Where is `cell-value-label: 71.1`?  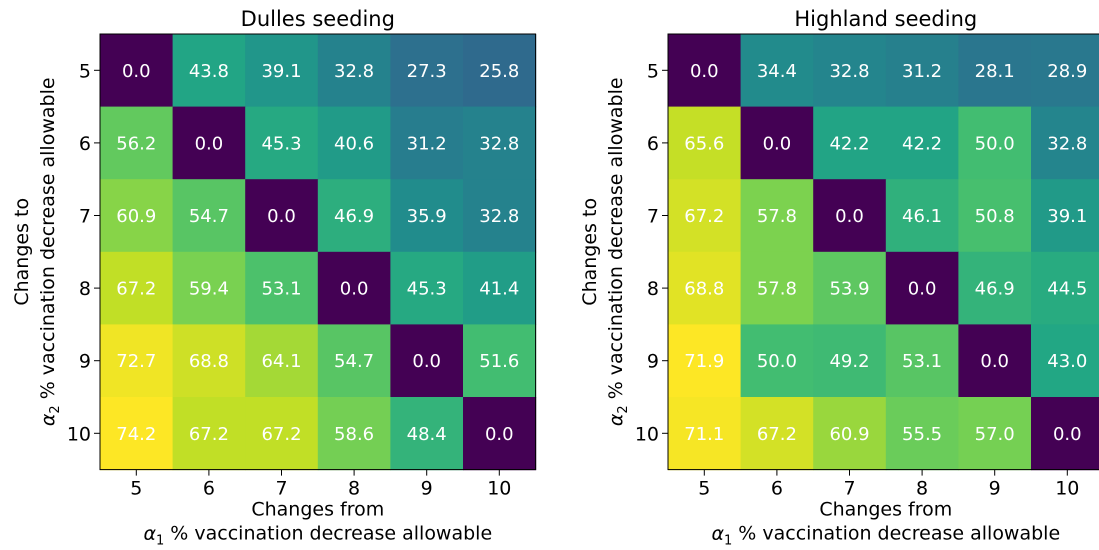
cell-value-label: 71.1 is located at coordinates (704, 434).